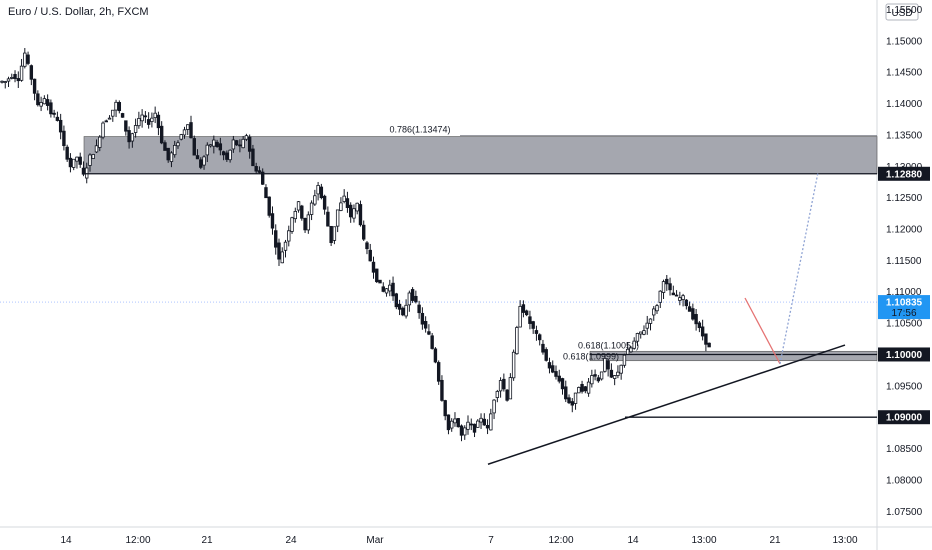 This screenshot has height=550, width=932. What do you see at coordinates (137, 540) in the screenshot?
I see `x-tick-label: 12:00` at bounding box center [137, 540].